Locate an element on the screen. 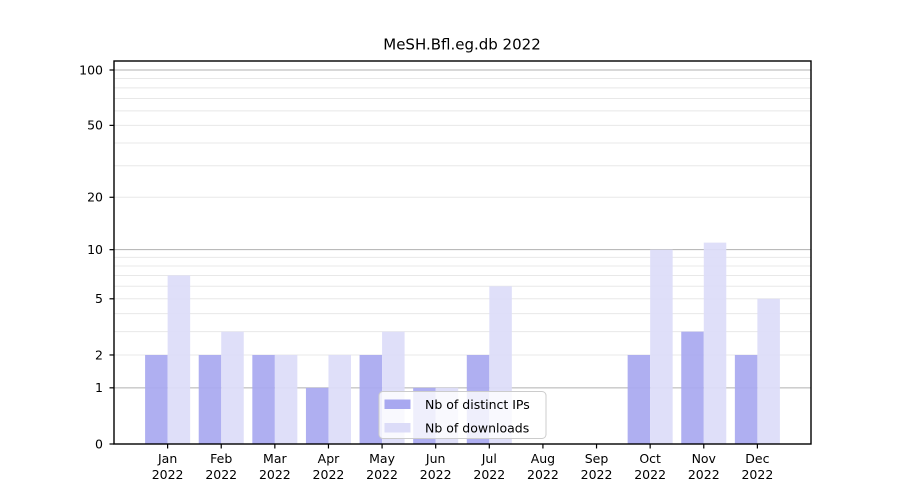  legend-box is located at coordinates (462, 415).